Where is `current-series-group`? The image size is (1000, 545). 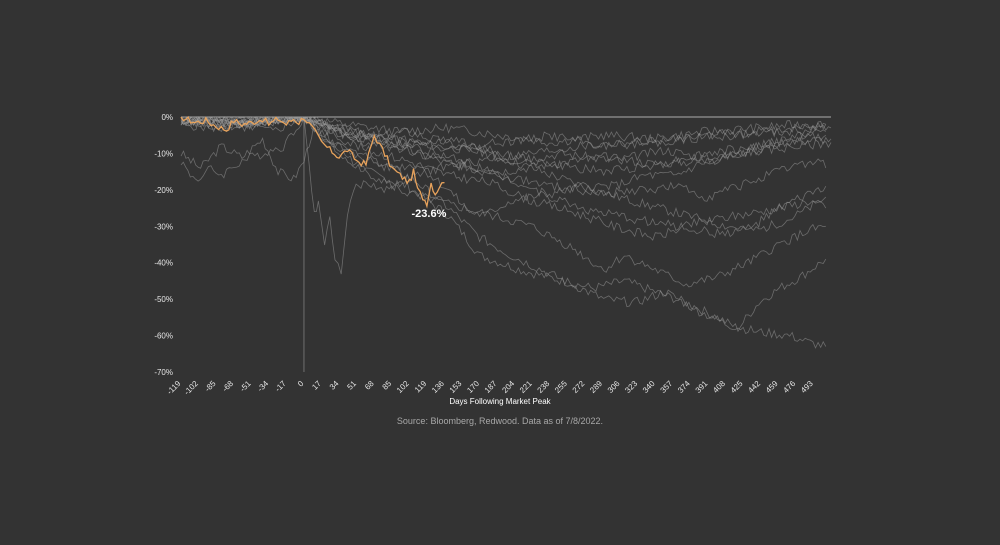
current-series-group is located at coordinates (312, 162).